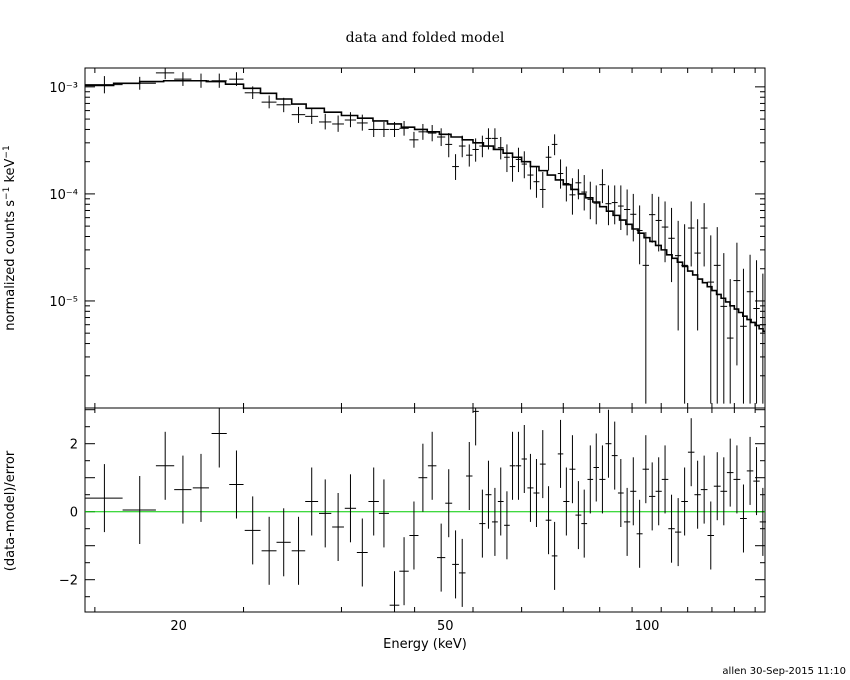 This screenshot has height=680, width=850. Describe the element at coordinates (445, 626) in the screenshot. I see `energy-tick-label: 50` at that location.